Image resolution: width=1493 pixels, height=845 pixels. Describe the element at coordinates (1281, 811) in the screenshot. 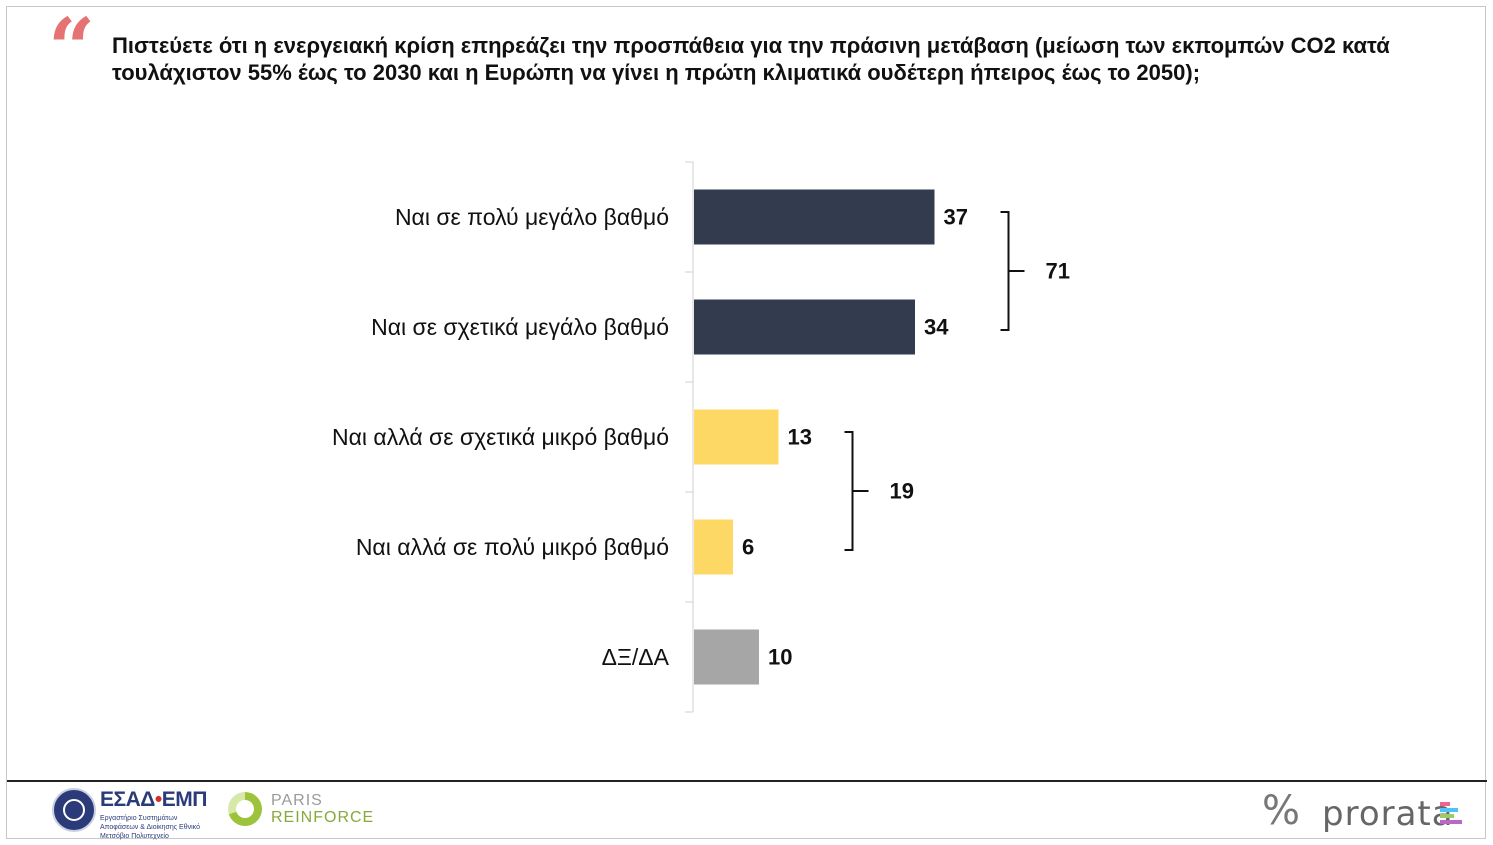

I see `percent-icon: %` at that location.